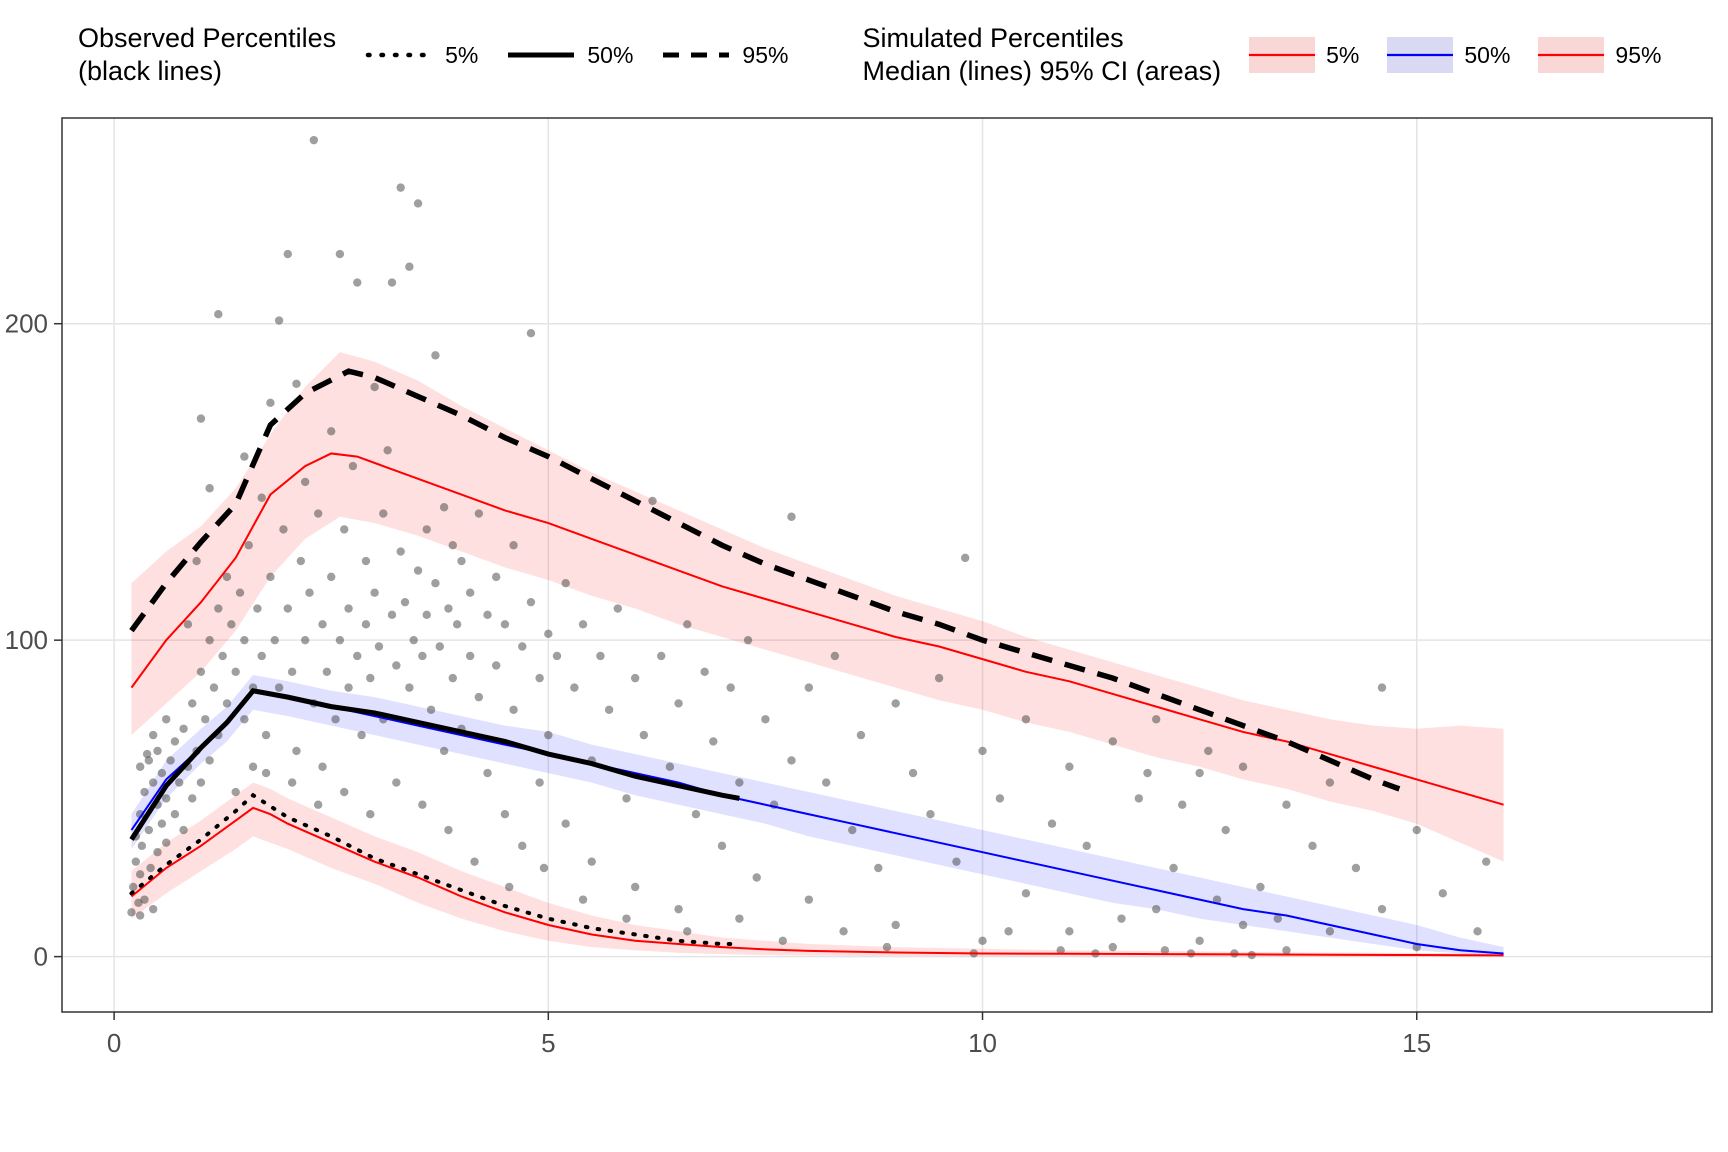 This screenshot has height=1152, width=1728. Describe the element at coordinates (26, 640) in the screenshot. I see `y-tick-label: 100` at that location.